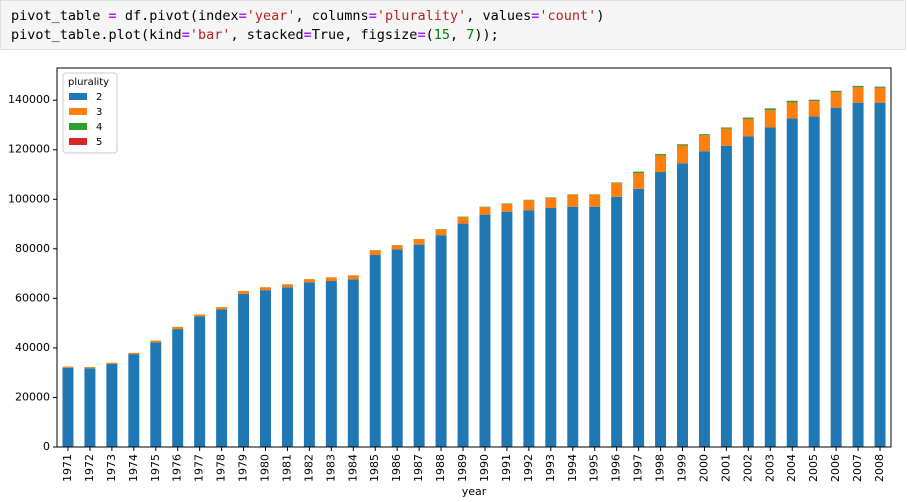  Describe the element at coordinates (99, 97) in the screenshot. I see `legend-label: 2` at that location.